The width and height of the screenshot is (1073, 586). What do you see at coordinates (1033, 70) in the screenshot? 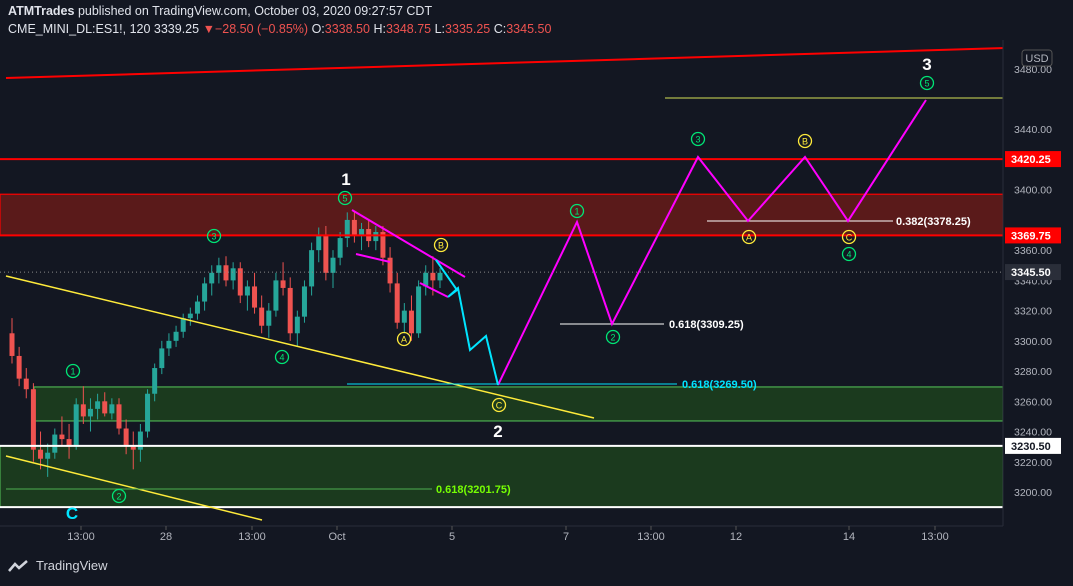
I see `y-tick-label: 3480.00` at bounding box center [1033, 70].